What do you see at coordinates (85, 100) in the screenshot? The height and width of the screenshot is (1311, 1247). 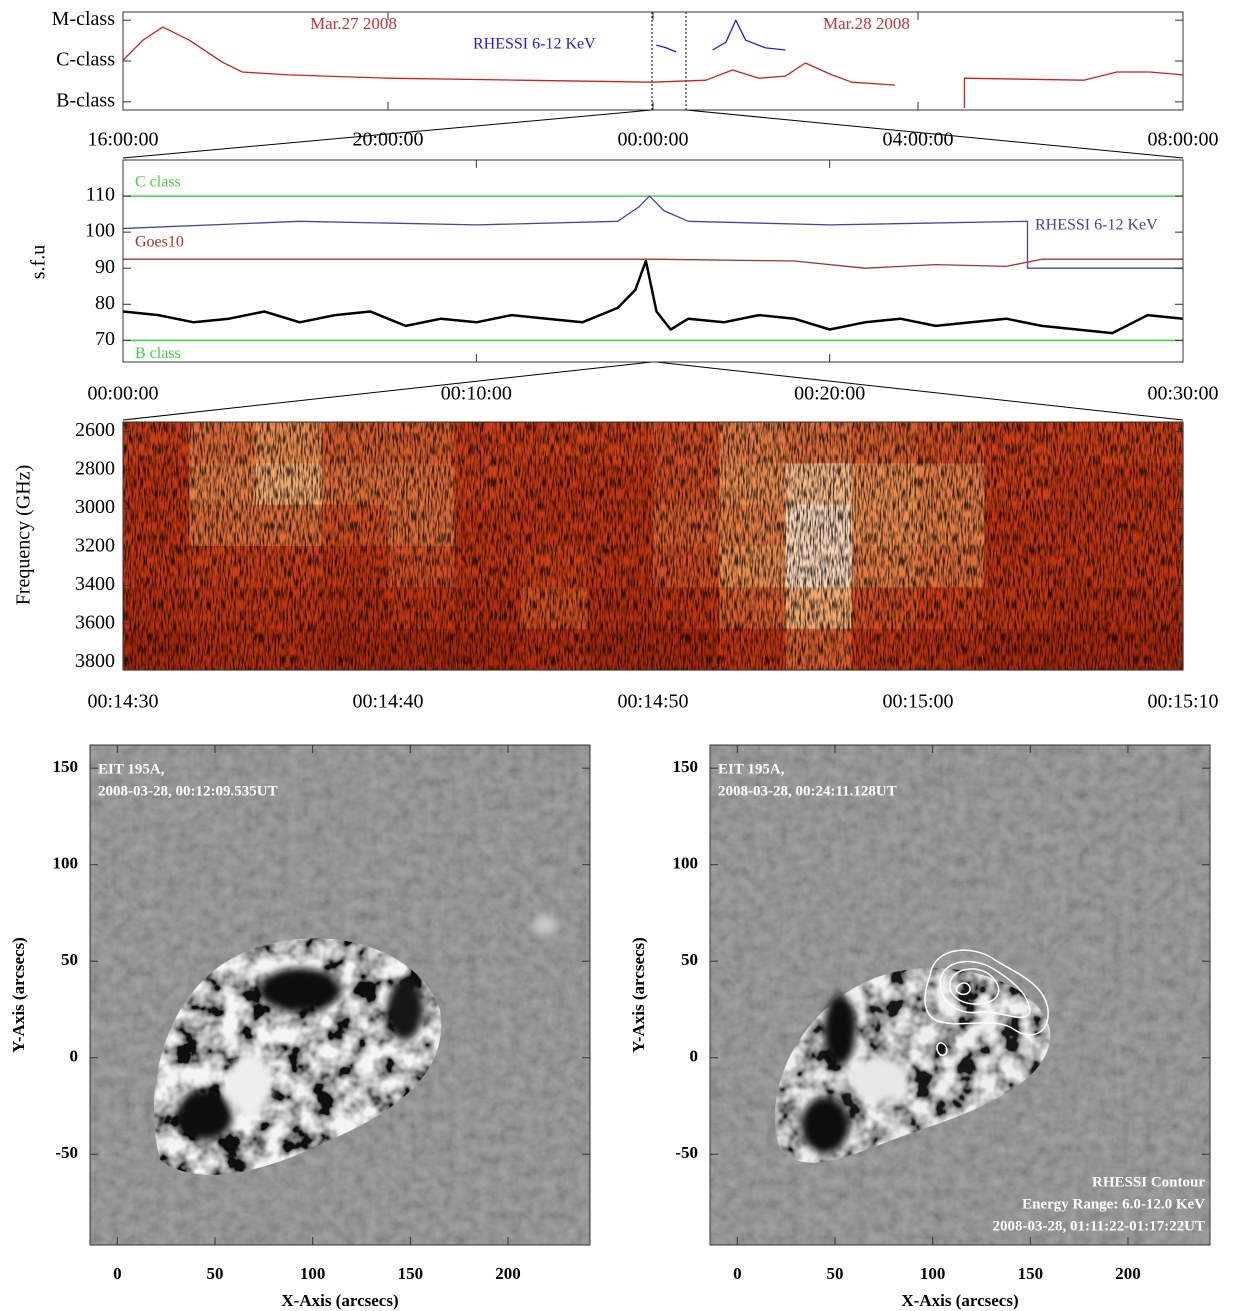 I see `y-tick-label: B-class` at bounding box center [85, 100].